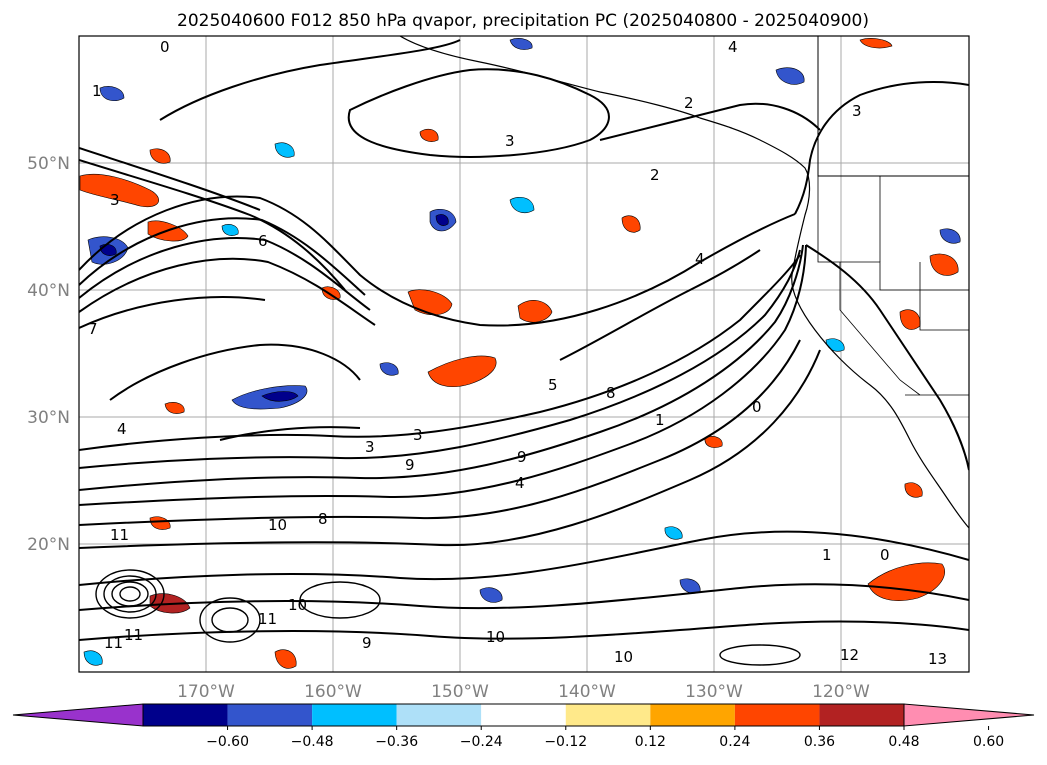 The width and height of the screenshot is (1047, 765). Describe the element at coordinates (78, 715) in the screenshot. I see `colorbar-extend-low` at that location.